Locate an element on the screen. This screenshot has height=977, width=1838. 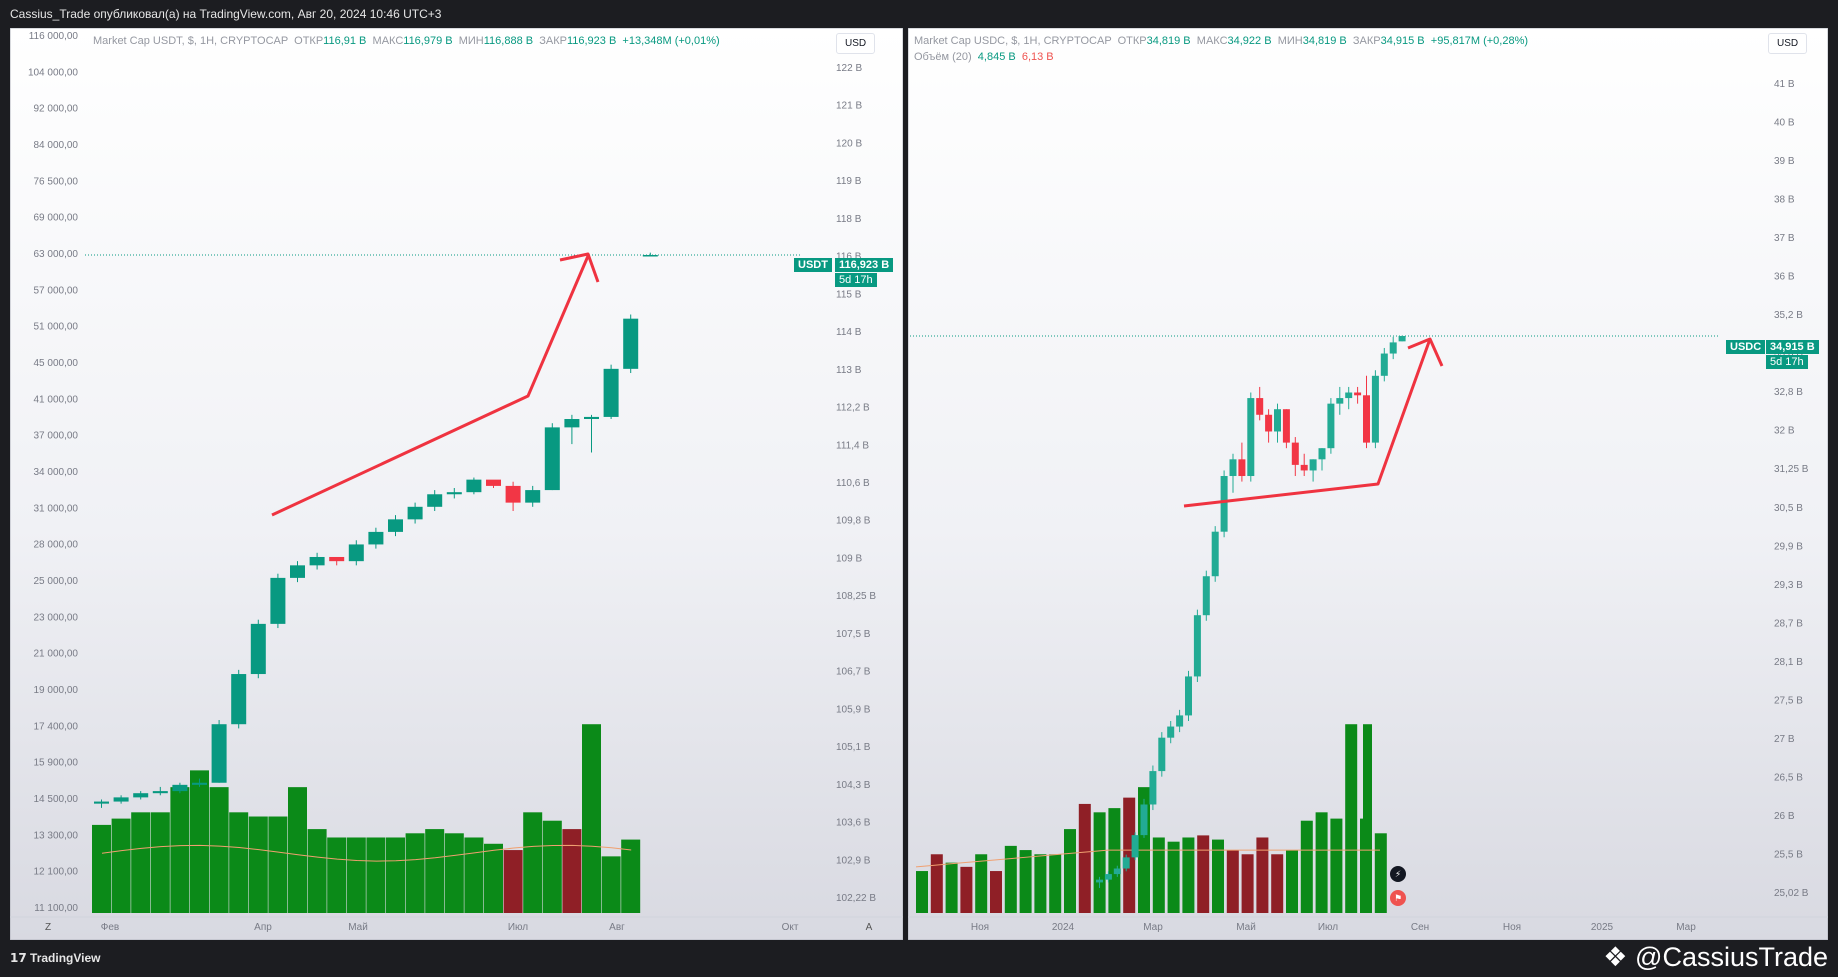
watermark-text: @CassiusTrade is located at coordinates (1731, 957).